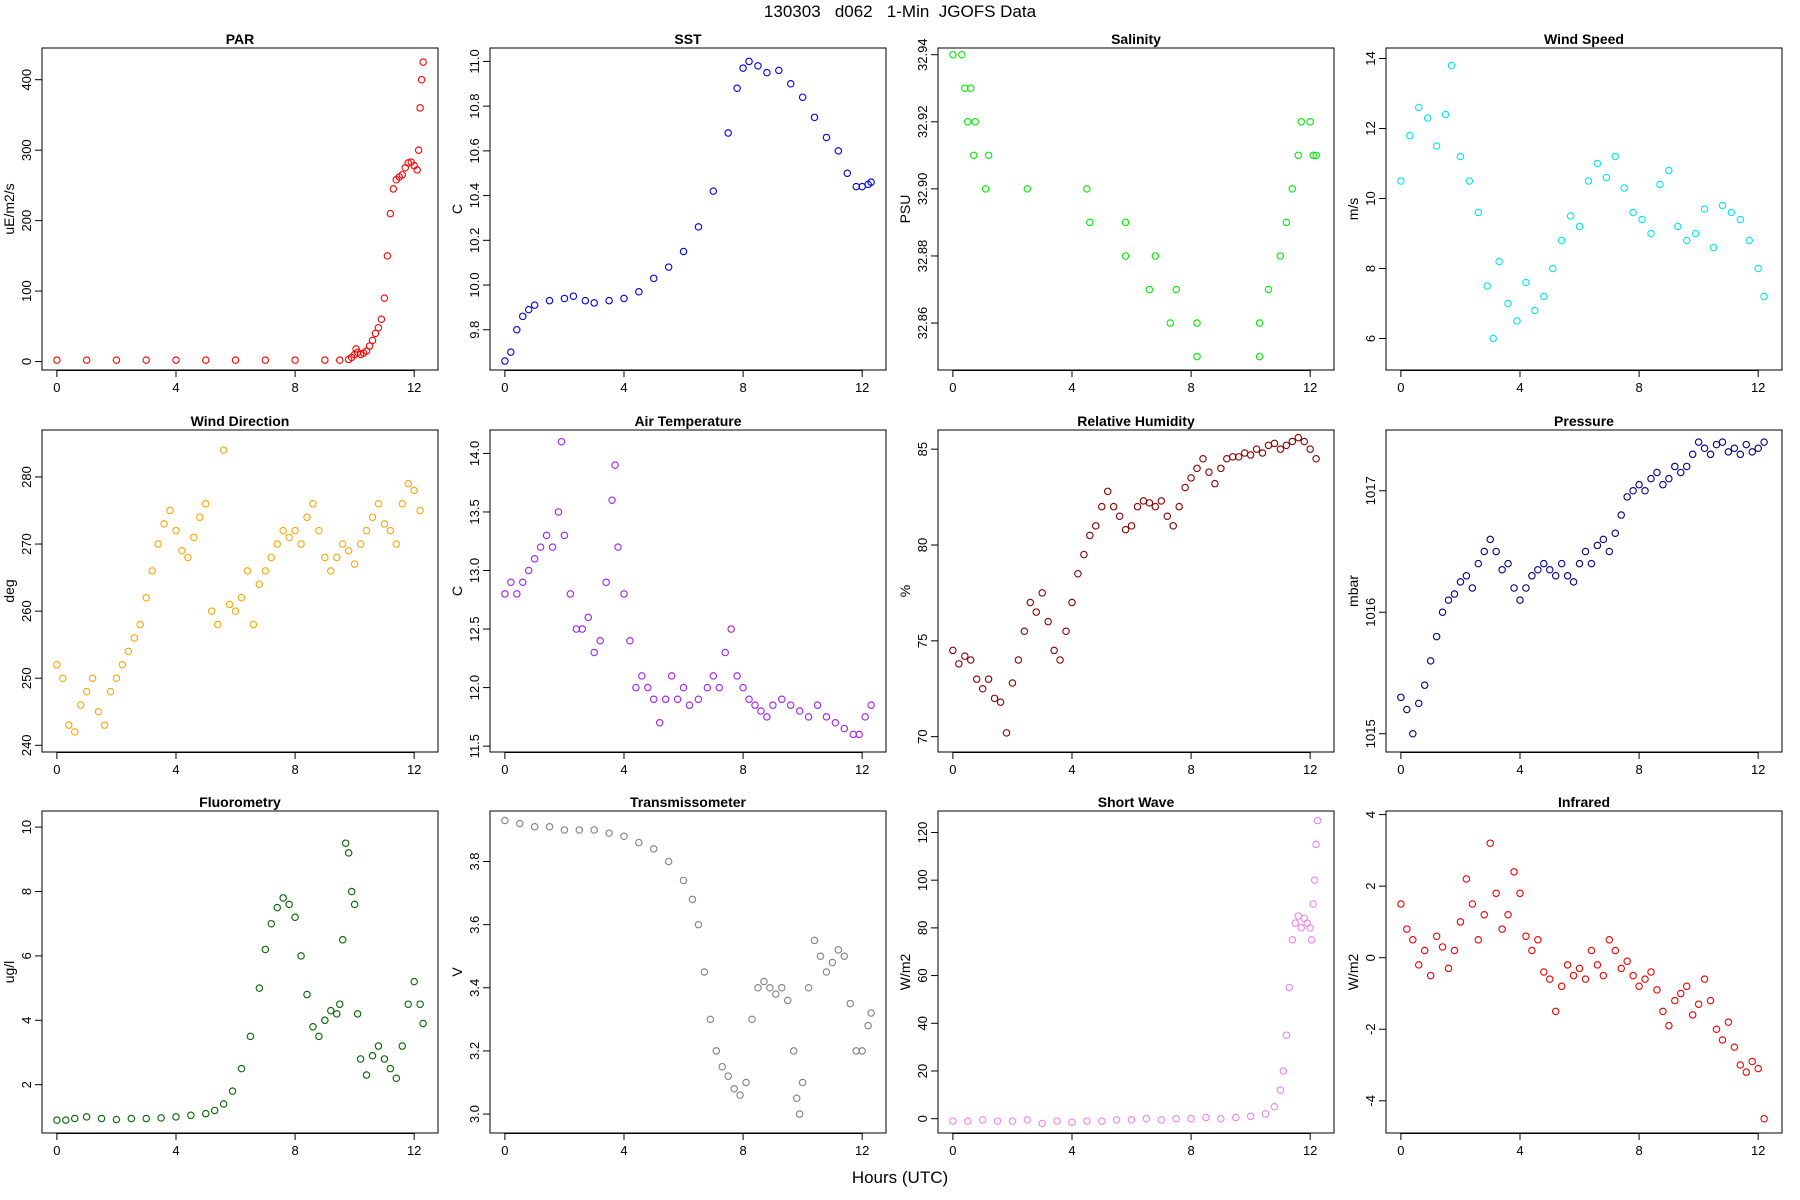 The image size is (1800, 1200). I want to click on x-tick-label: 0, so click(504, 387).